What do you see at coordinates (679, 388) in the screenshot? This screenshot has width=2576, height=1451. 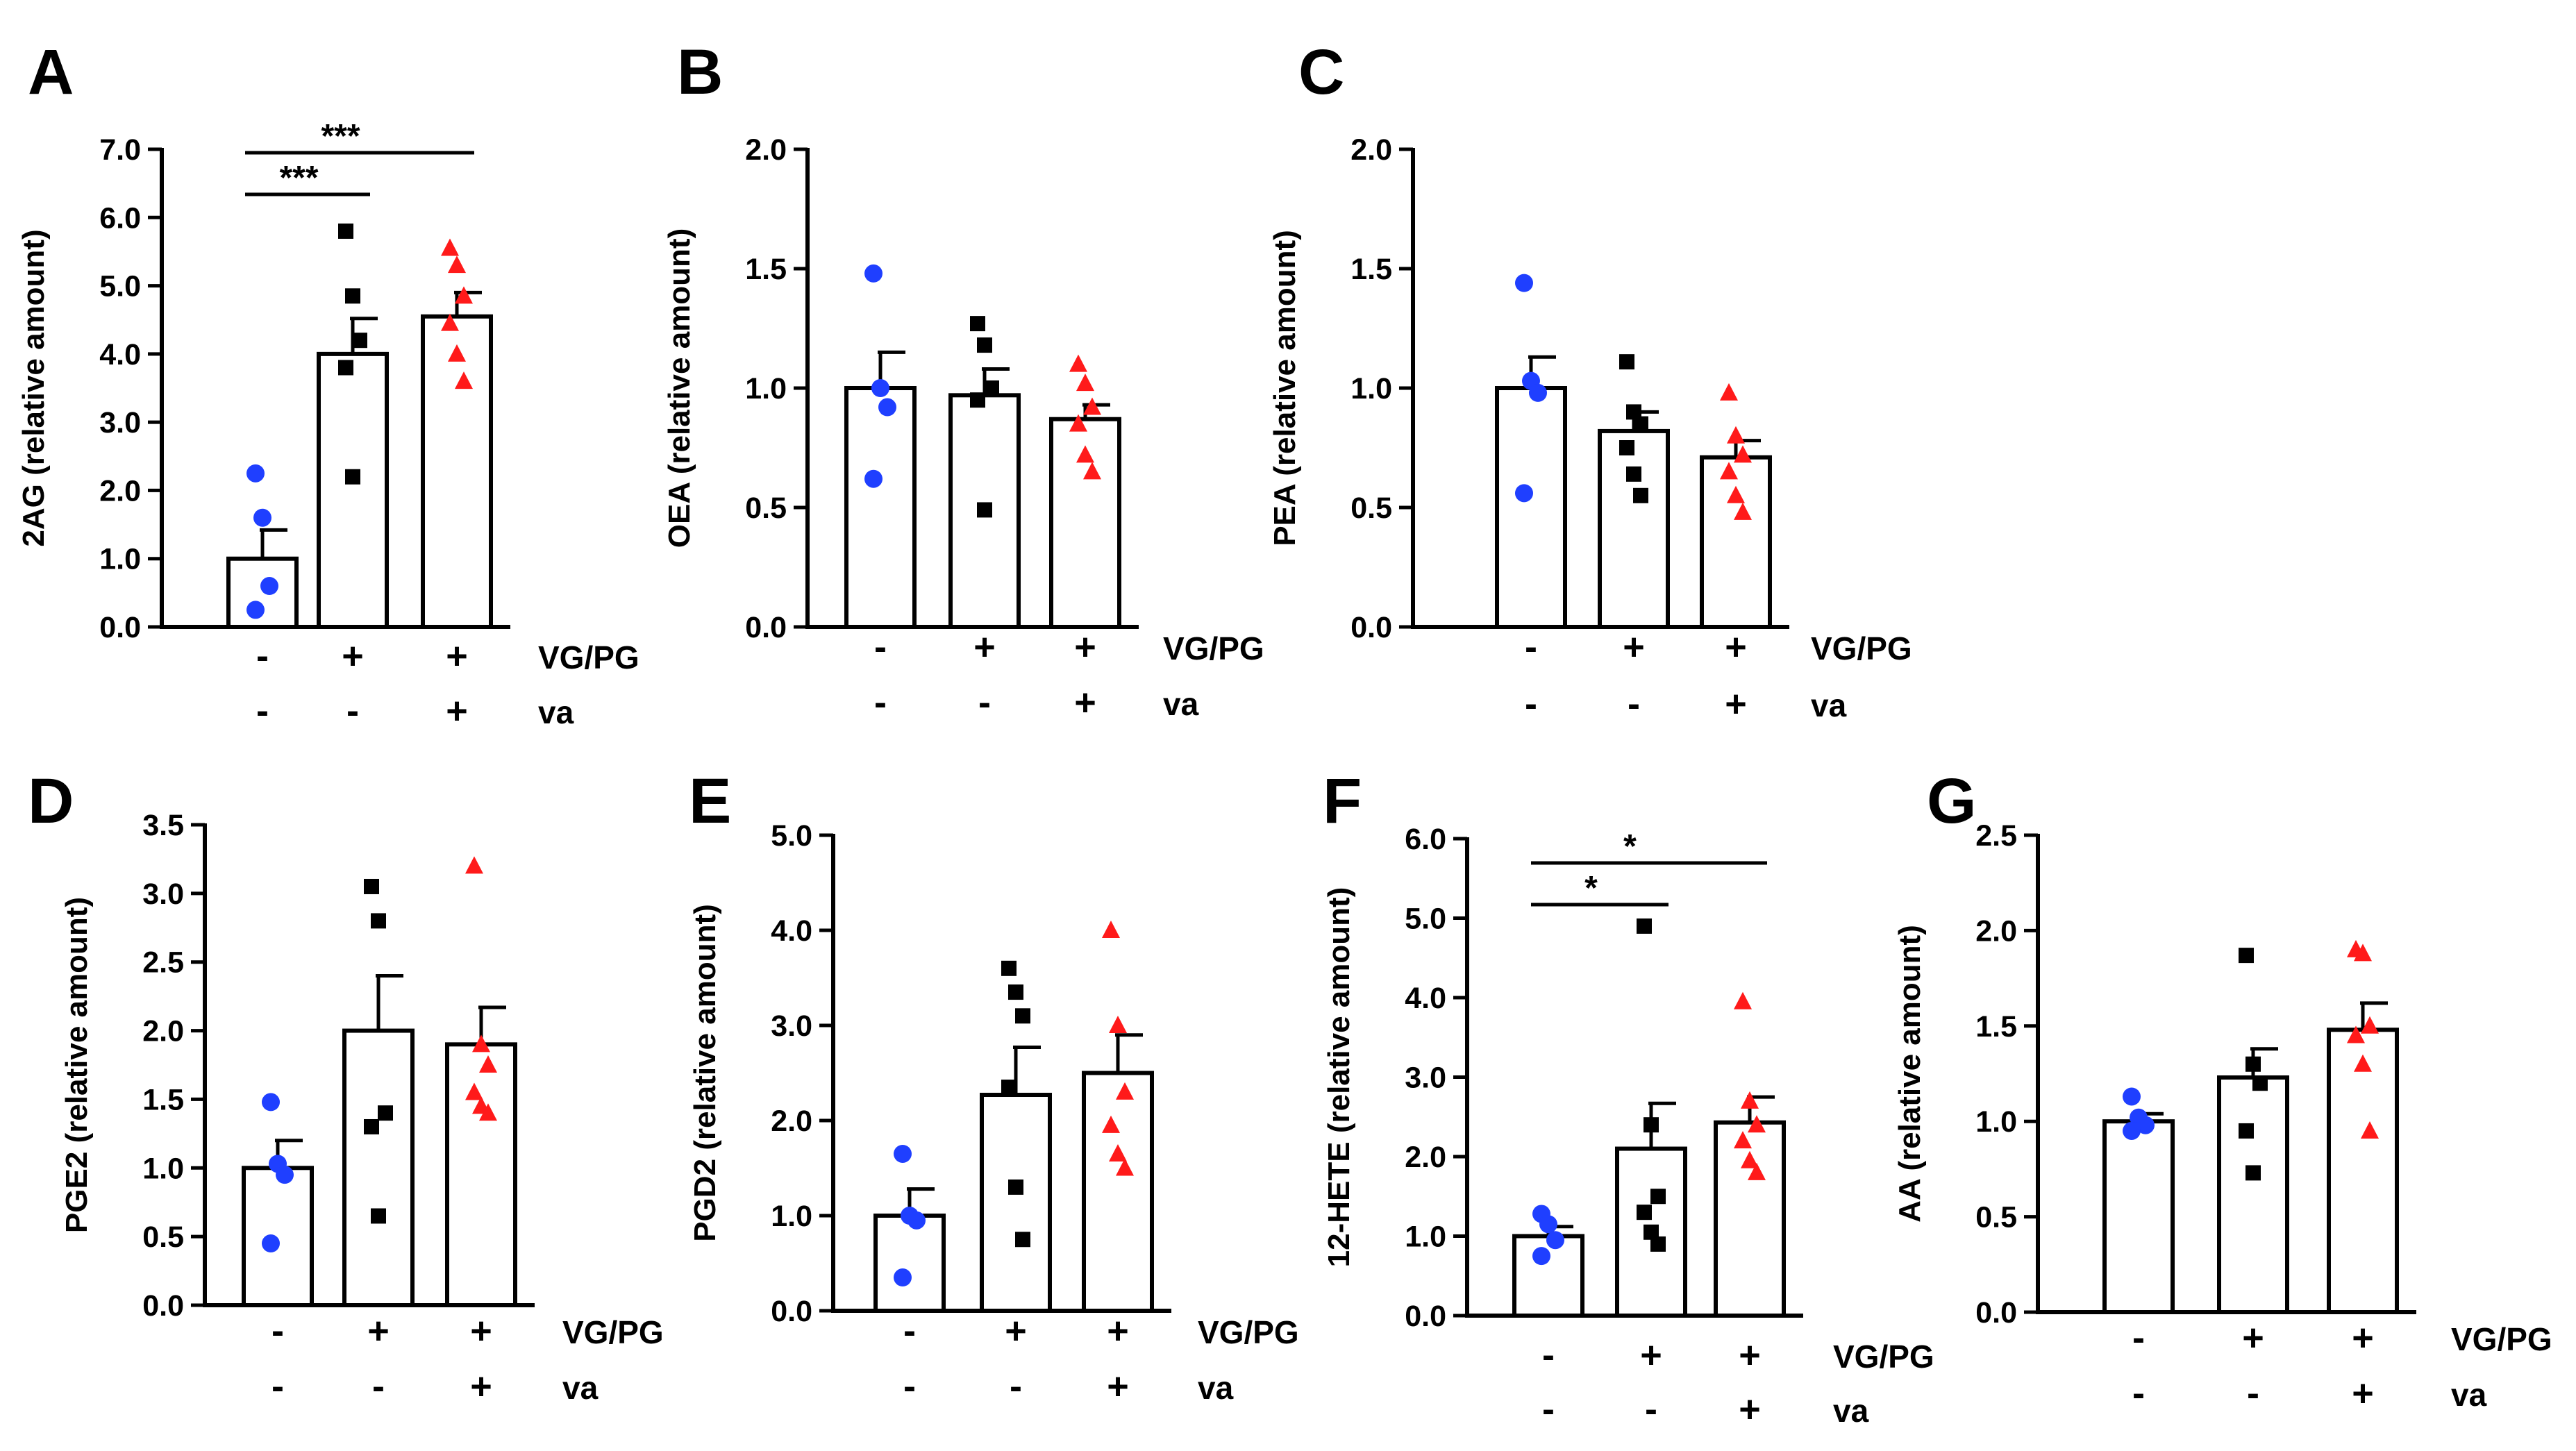 I see `y-axis-label: OEA (relative amount)` at bounding box center [679, 388].